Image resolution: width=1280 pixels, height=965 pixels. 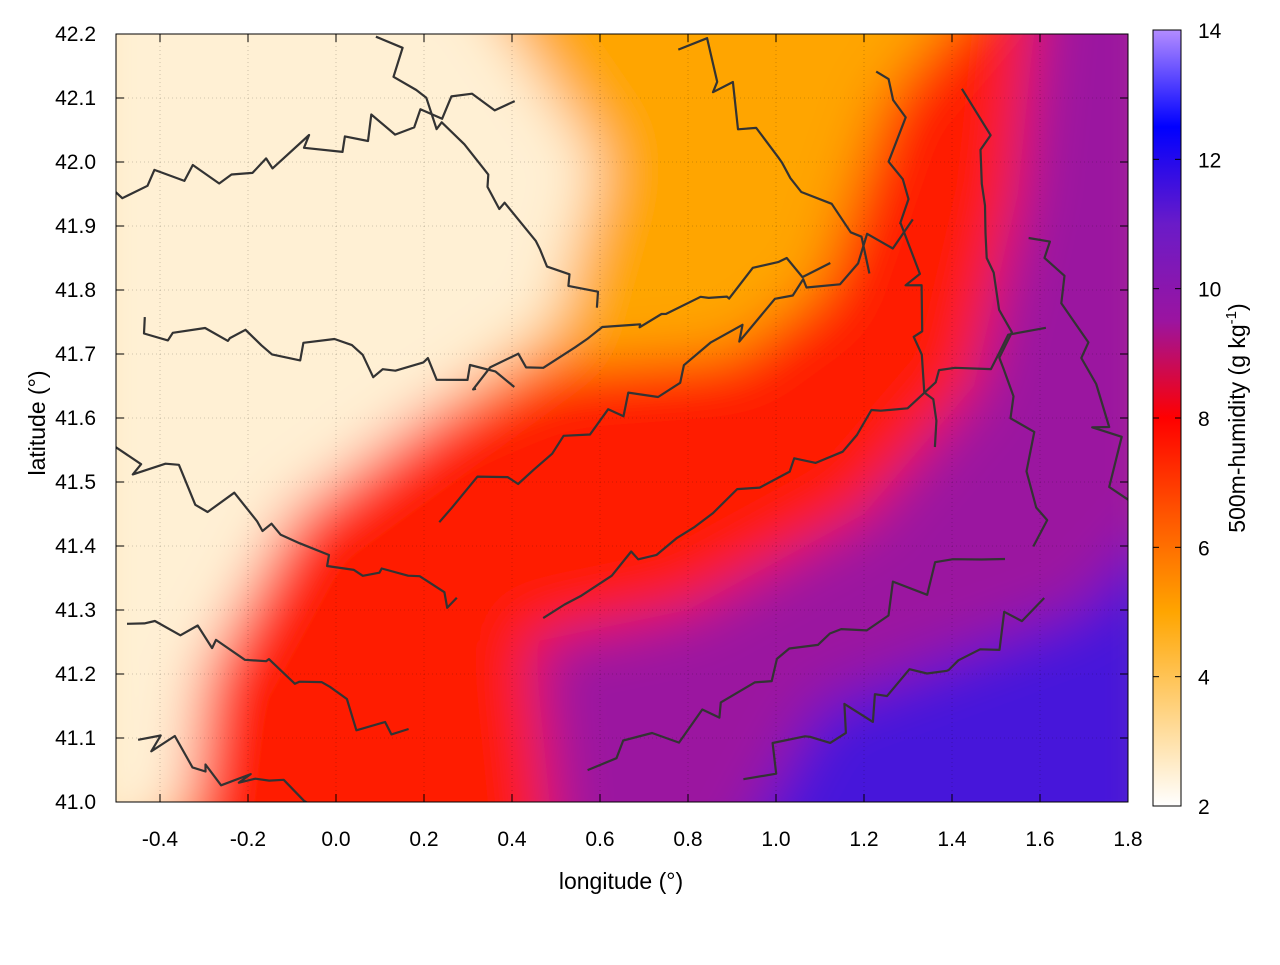 I want to click on x-tick-label: -0.2, so click(x=248, y=839).